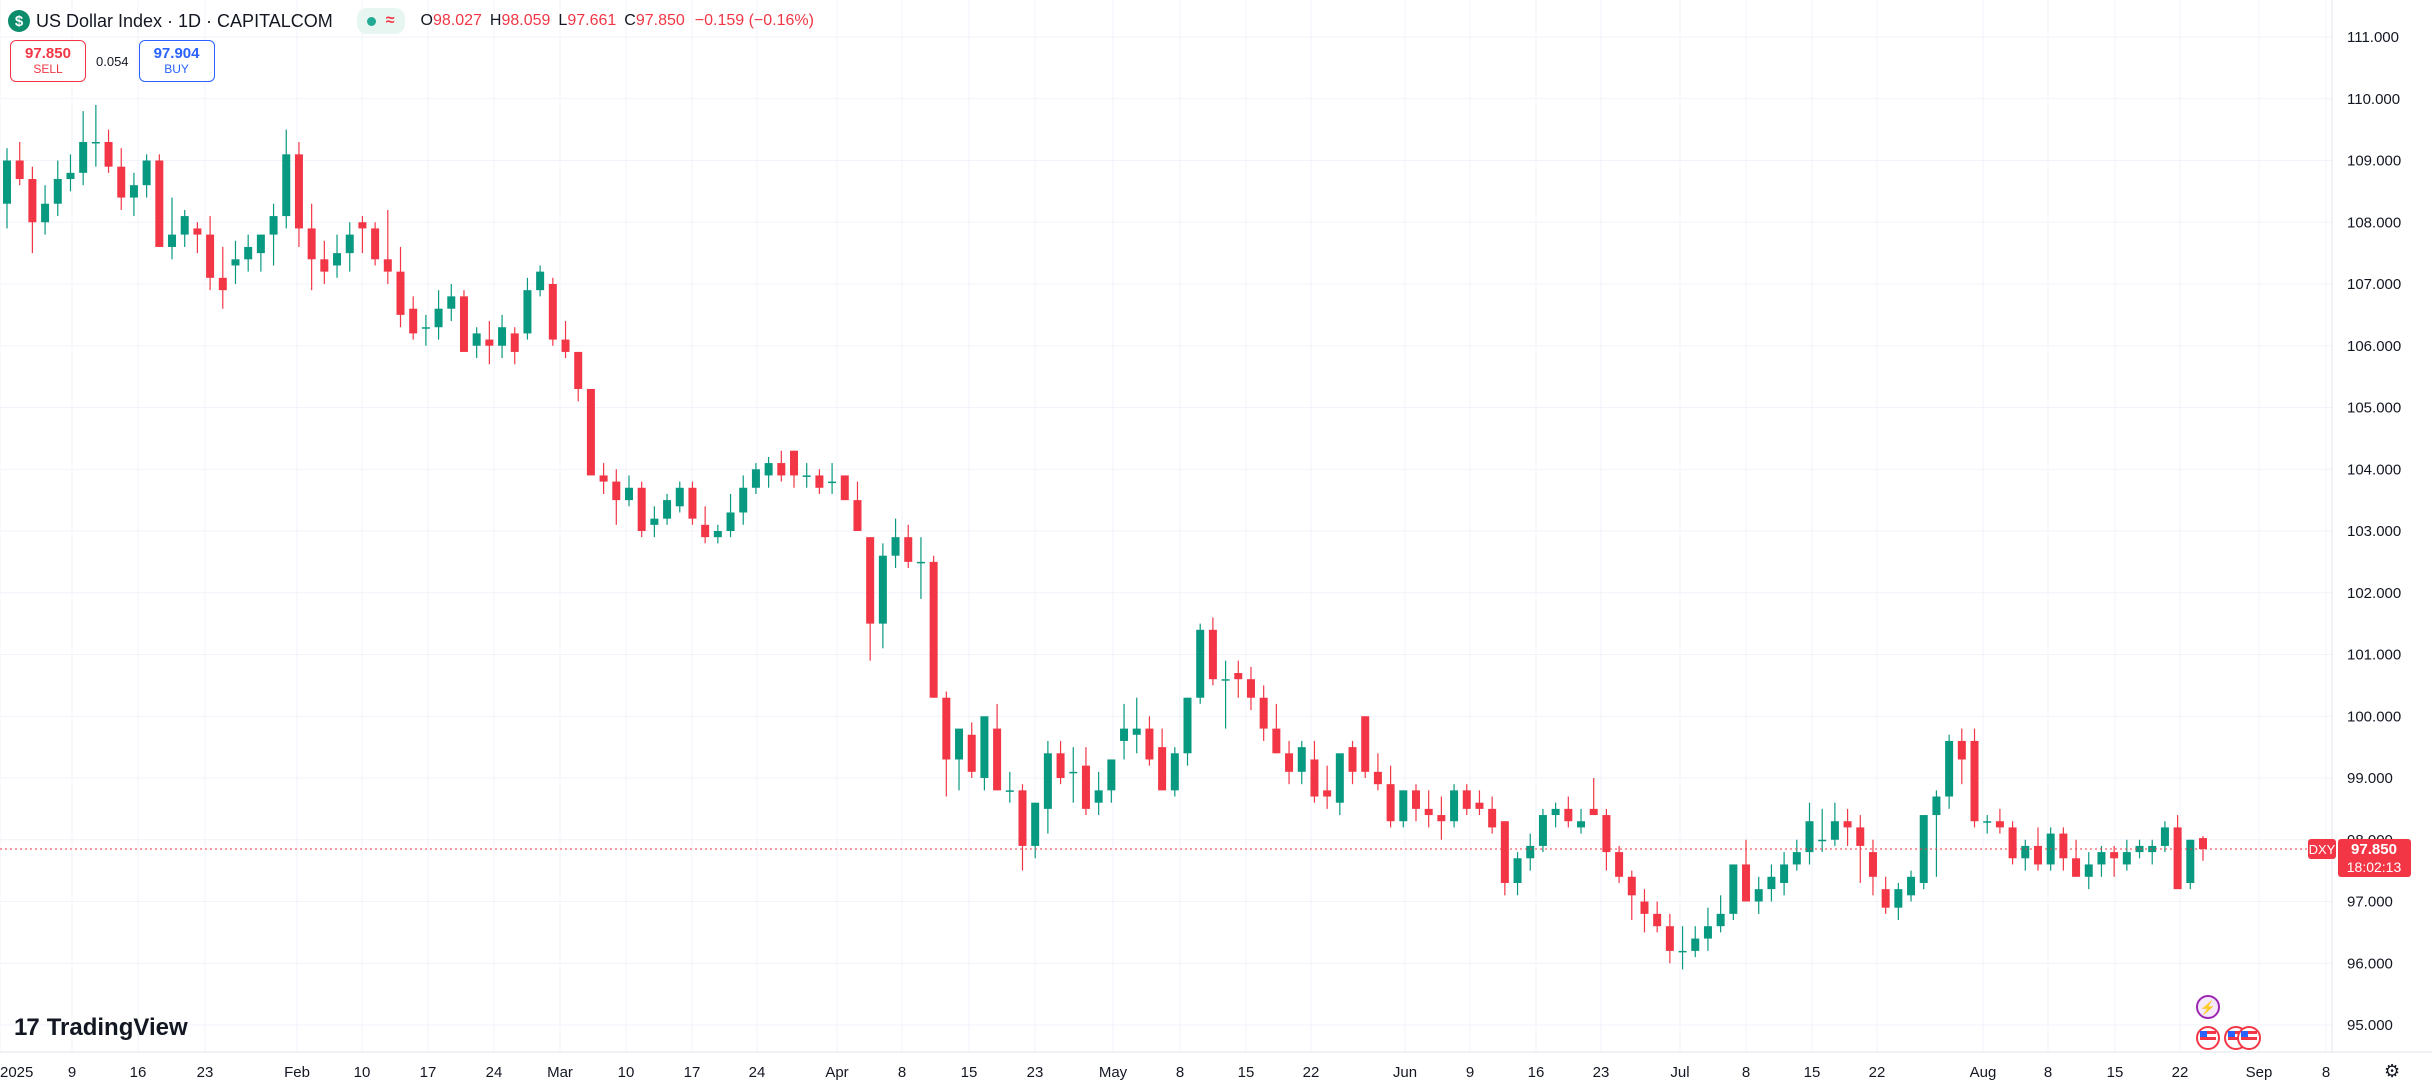 Image resolution: width=2432 pixels, height=1087 pixels. Describe the element at coordinates (117, 1027) in the screenshot. I see `logo-text: TradingView` at that location.